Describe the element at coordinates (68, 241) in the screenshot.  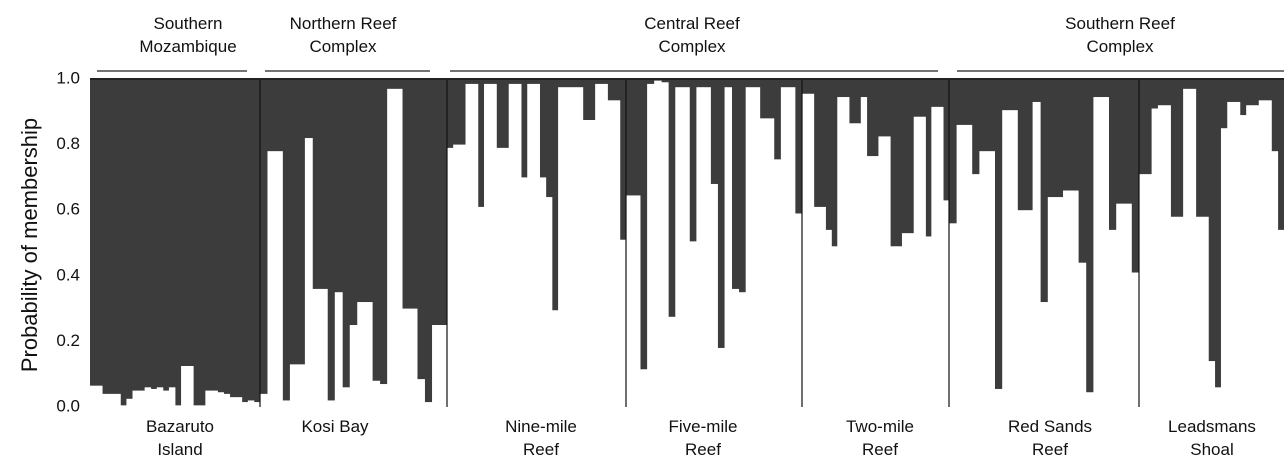
I see `y-axis: 0.0 0.2 0.4 0.6 0.8 1.0` at that location.